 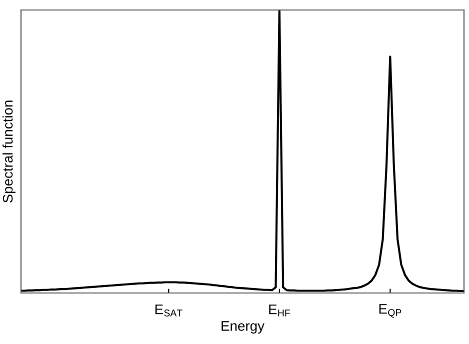 I want to click on x-axis-title: Energy, so click(x=243, y=327).